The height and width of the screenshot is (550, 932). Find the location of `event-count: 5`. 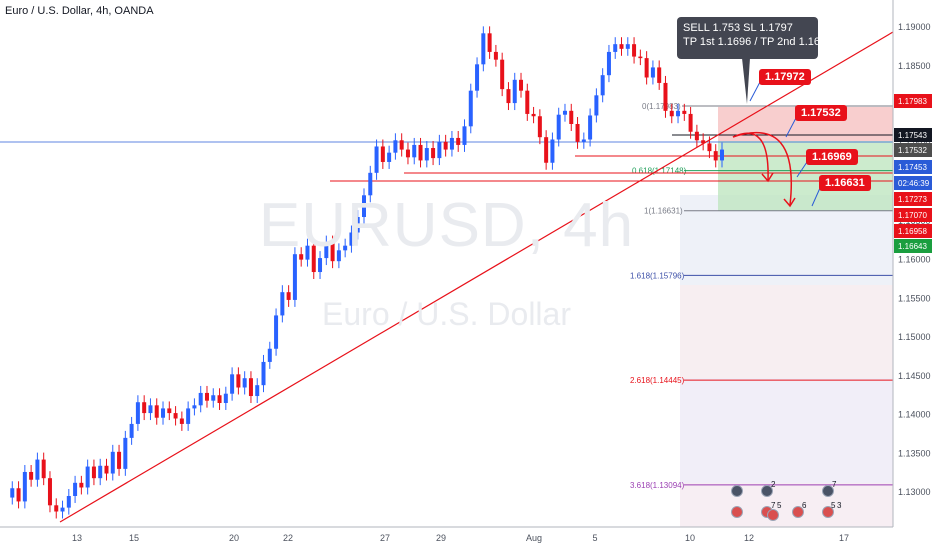

event-count: 5 is located at coordinates (779, 505).